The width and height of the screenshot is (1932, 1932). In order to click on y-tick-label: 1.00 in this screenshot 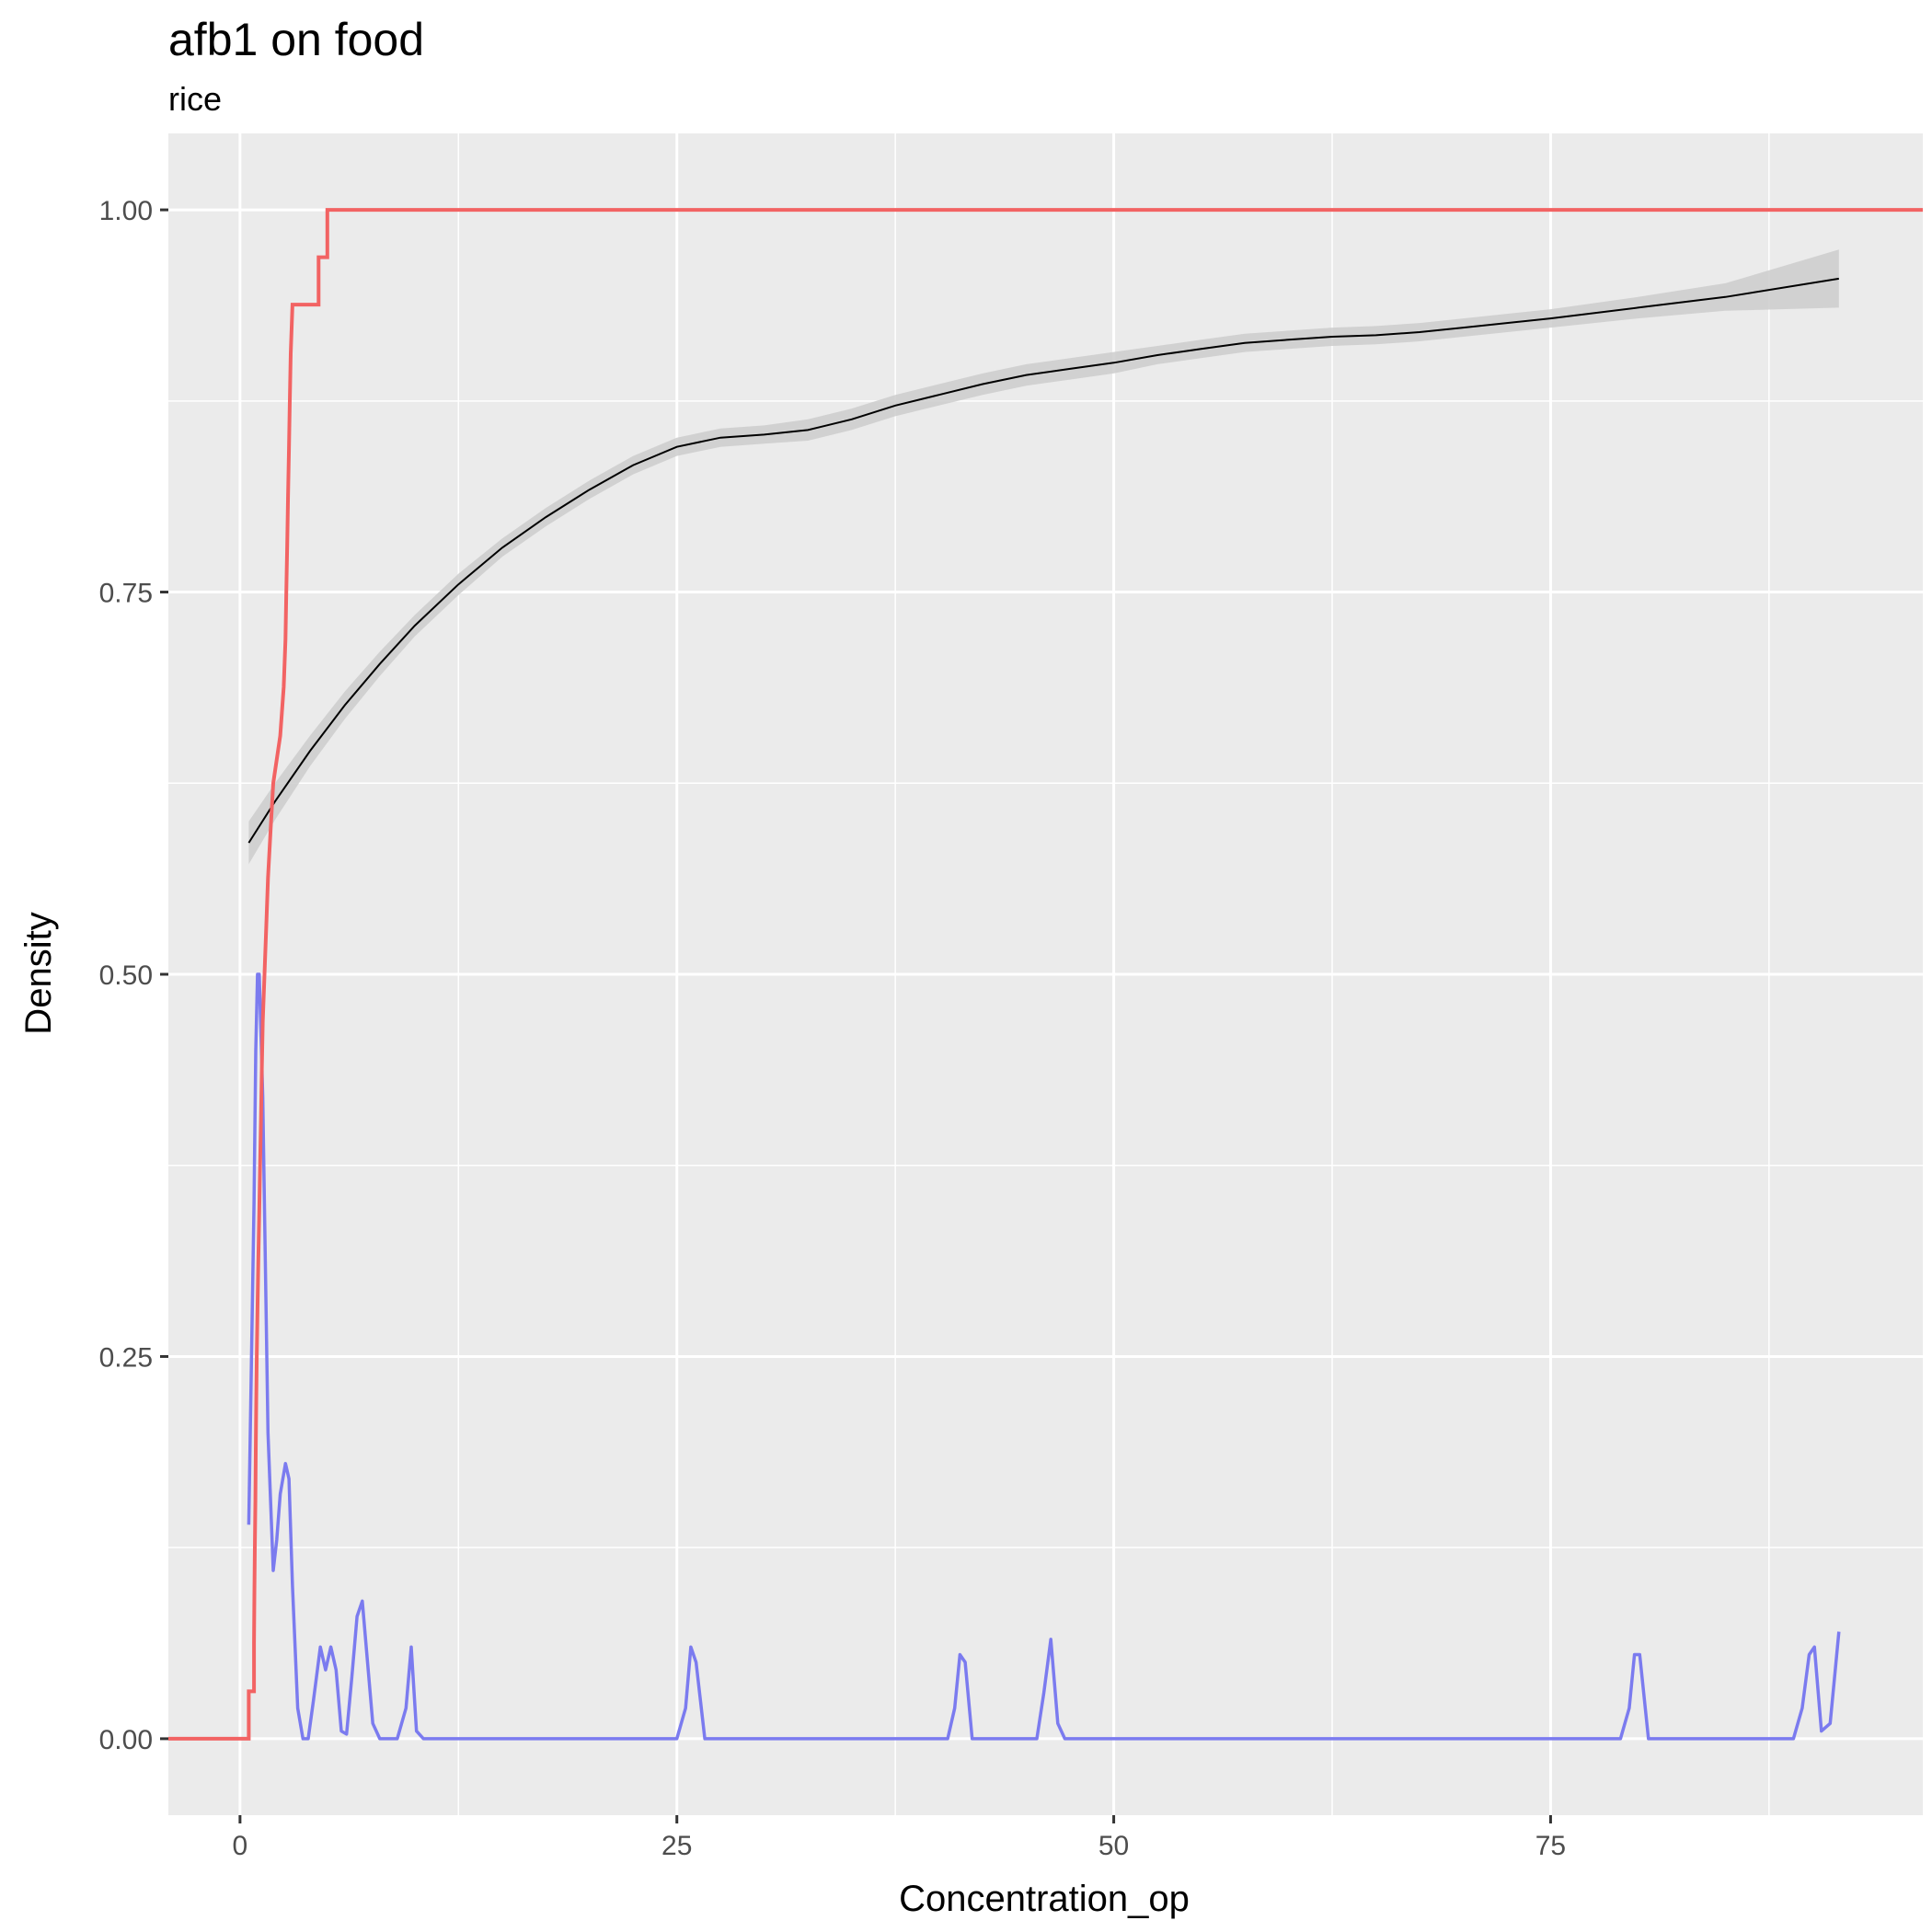, I will do `click(126, 211)`.